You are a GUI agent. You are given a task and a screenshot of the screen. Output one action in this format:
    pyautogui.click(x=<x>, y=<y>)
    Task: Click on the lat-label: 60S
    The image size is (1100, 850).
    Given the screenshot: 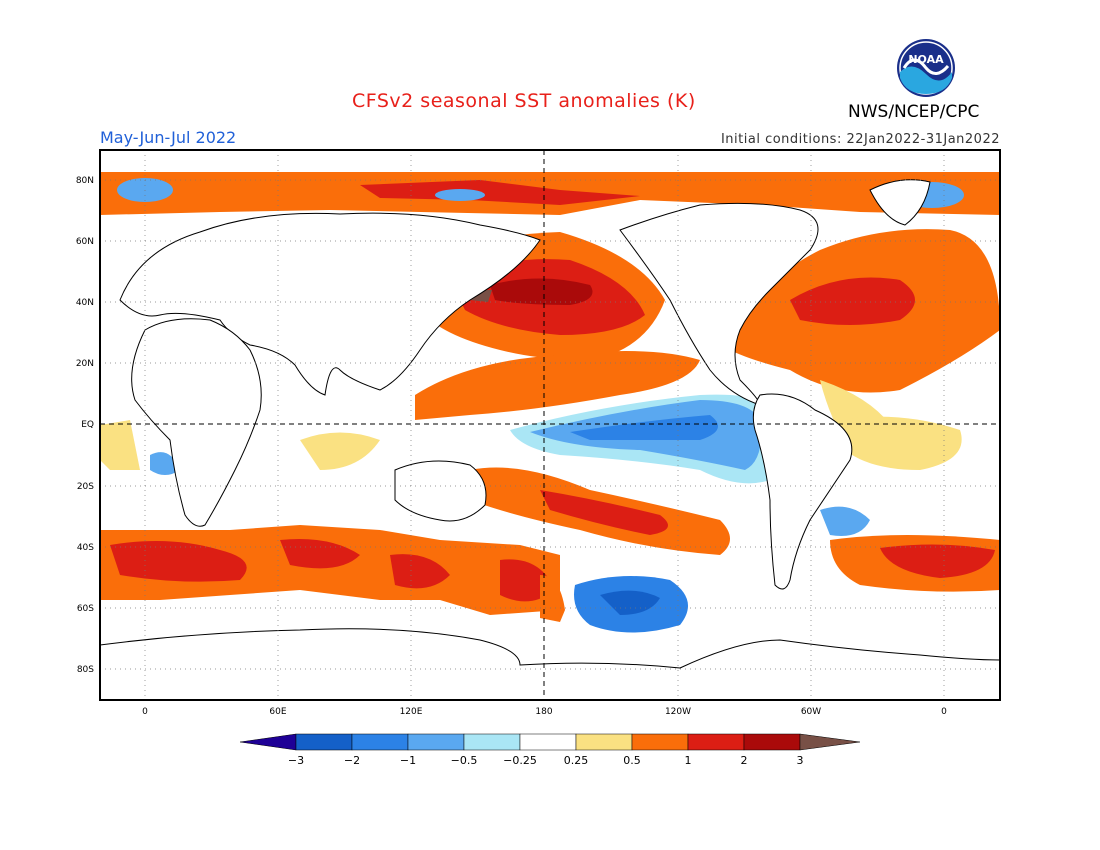 What is the action you would take?
    pyautogui.click(x=85, y=609)
    